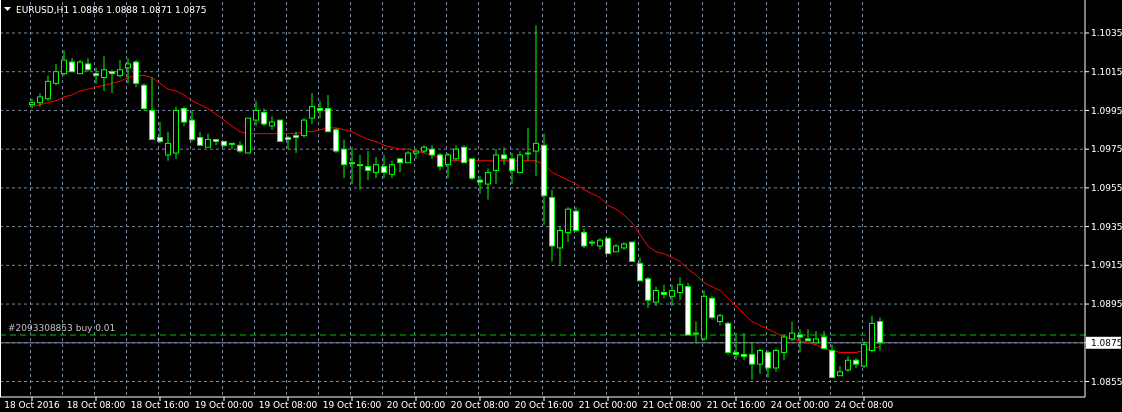  What do you see at coordinates (736, 405) in the screenshot?
I see `x-tick-label: 21 Oct 16:00` at bounding box center [736, 405].